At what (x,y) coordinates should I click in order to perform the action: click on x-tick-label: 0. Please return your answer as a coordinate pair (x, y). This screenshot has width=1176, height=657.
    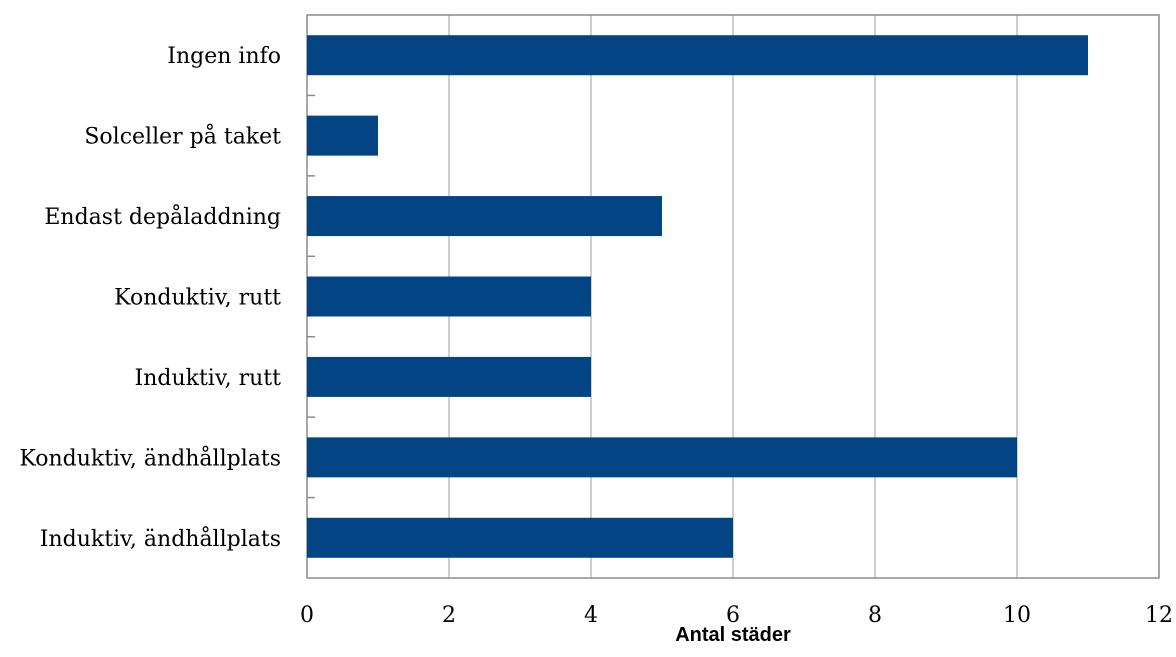
    Looking at the image, I should click on (307, 615).